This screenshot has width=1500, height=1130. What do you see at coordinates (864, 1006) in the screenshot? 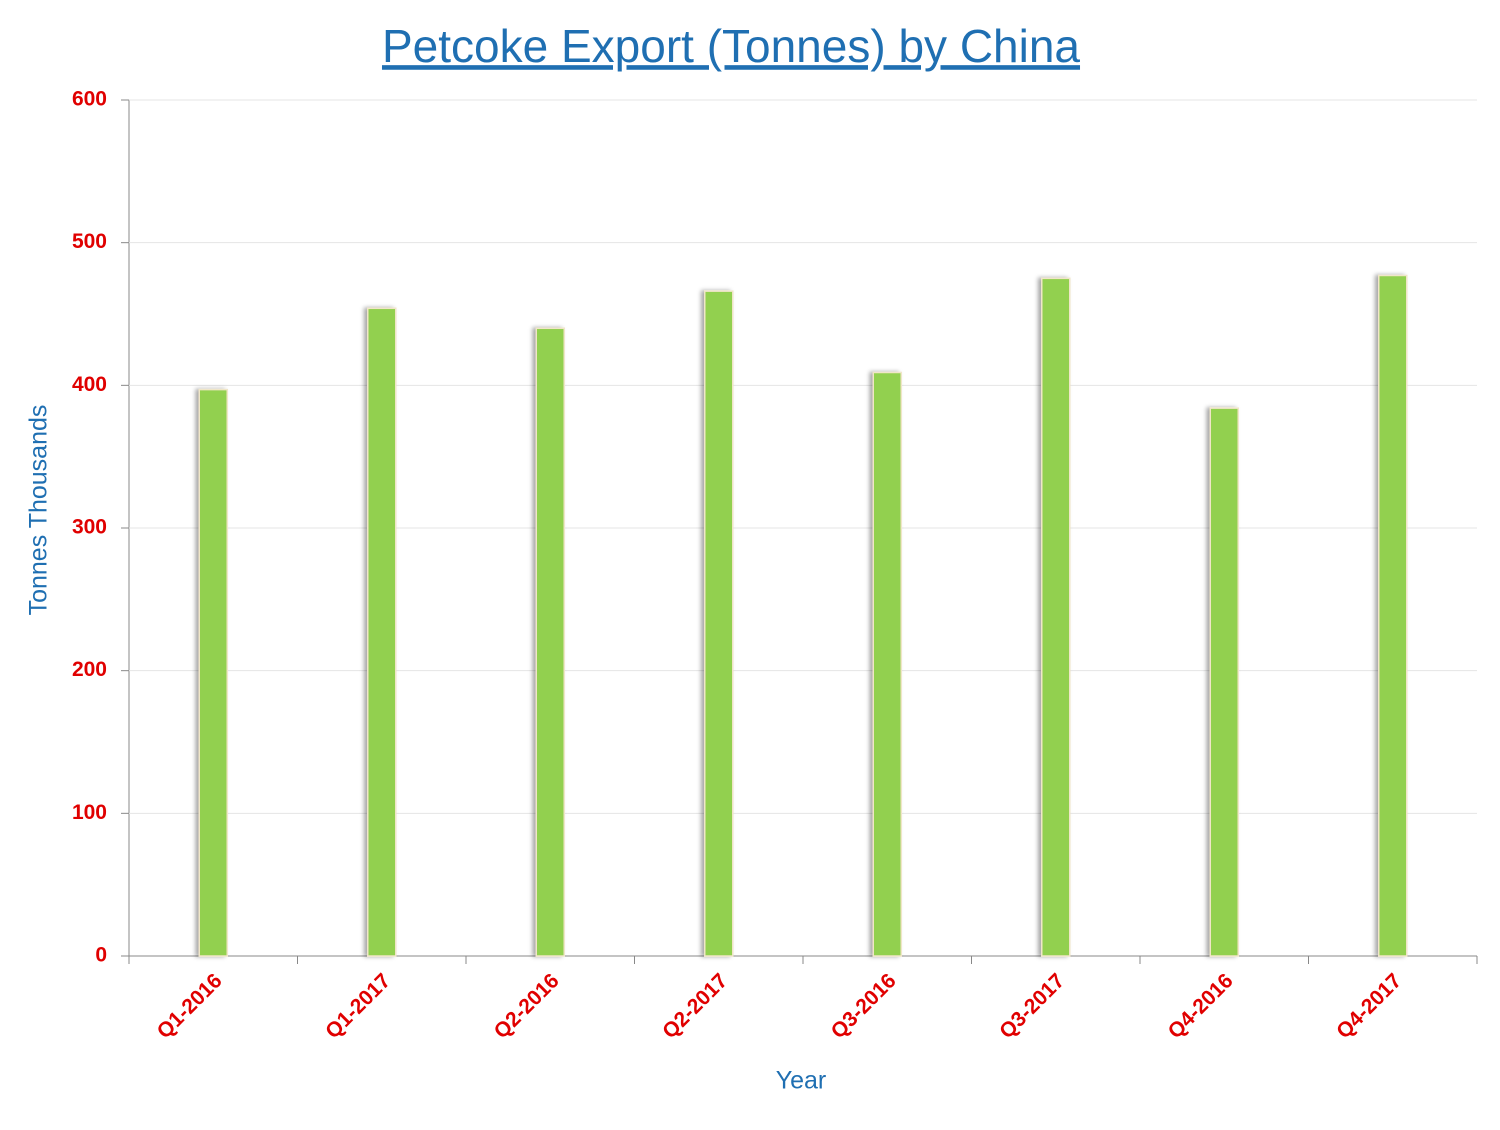
I see `x-tick-label: Q3-2016` at bounding box center [864, 1006].